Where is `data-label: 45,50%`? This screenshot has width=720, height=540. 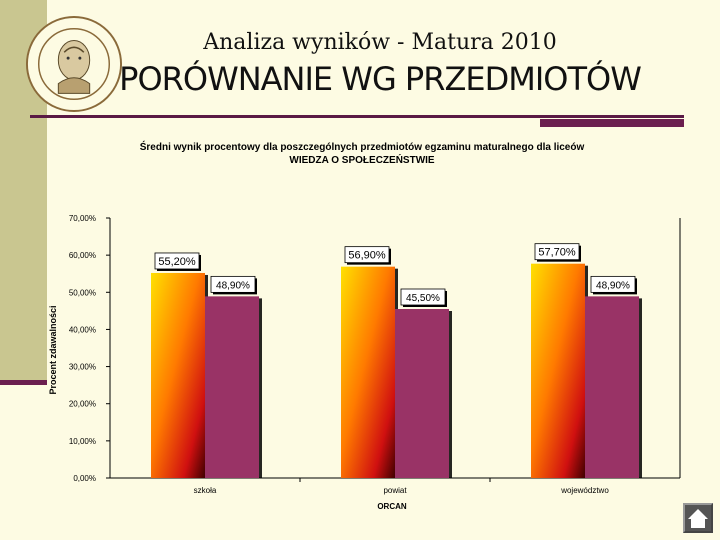 data-label: 45,50% is located at coordinates (423, 298).